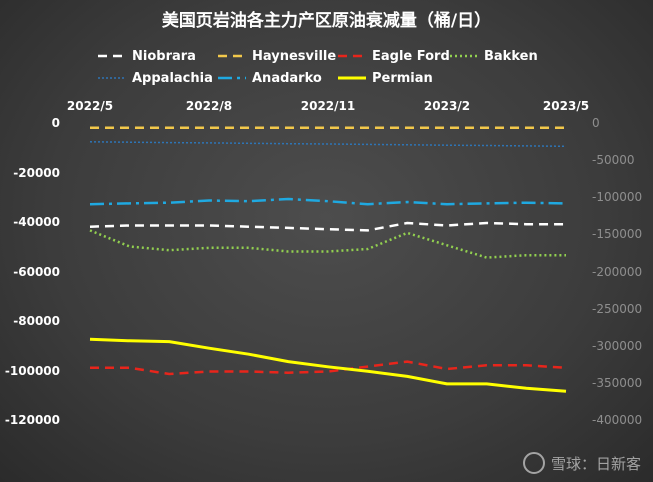  What do you see at coordinates (36, 222) in the screenshot?
I see `y-left-tick-label: -40000` at bounding box center [36, 222].